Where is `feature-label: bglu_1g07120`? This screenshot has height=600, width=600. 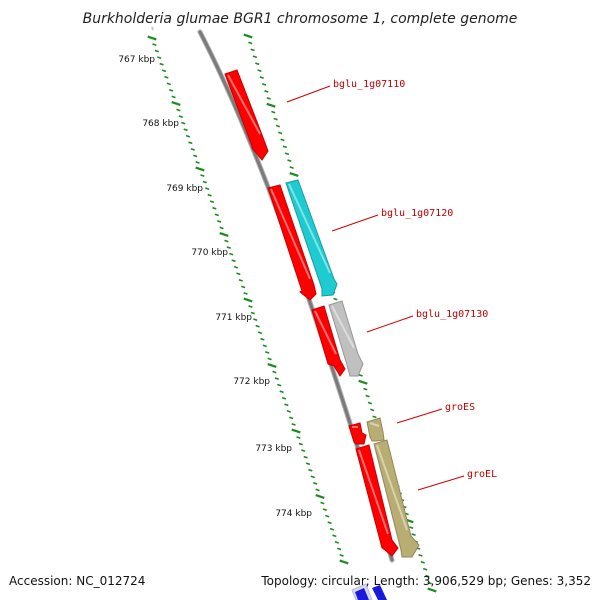 feature-label: bglu_1g07120 is located at coordinates (417, 213).